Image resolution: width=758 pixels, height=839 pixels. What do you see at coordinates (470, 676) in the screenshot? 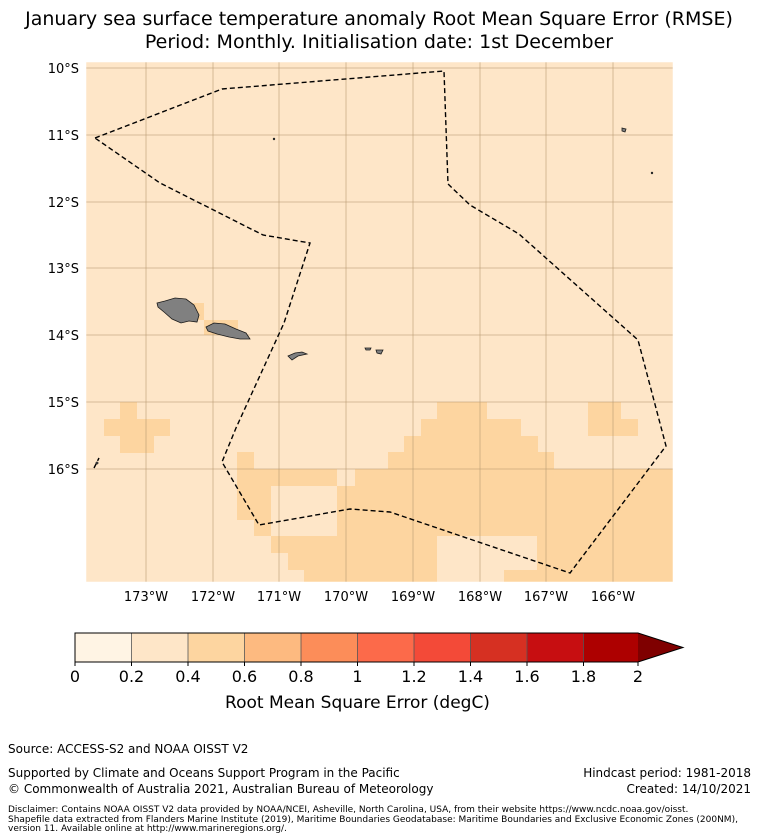
I see `colorbar-tick-label: 1.4` at bounding box center [470, 676].